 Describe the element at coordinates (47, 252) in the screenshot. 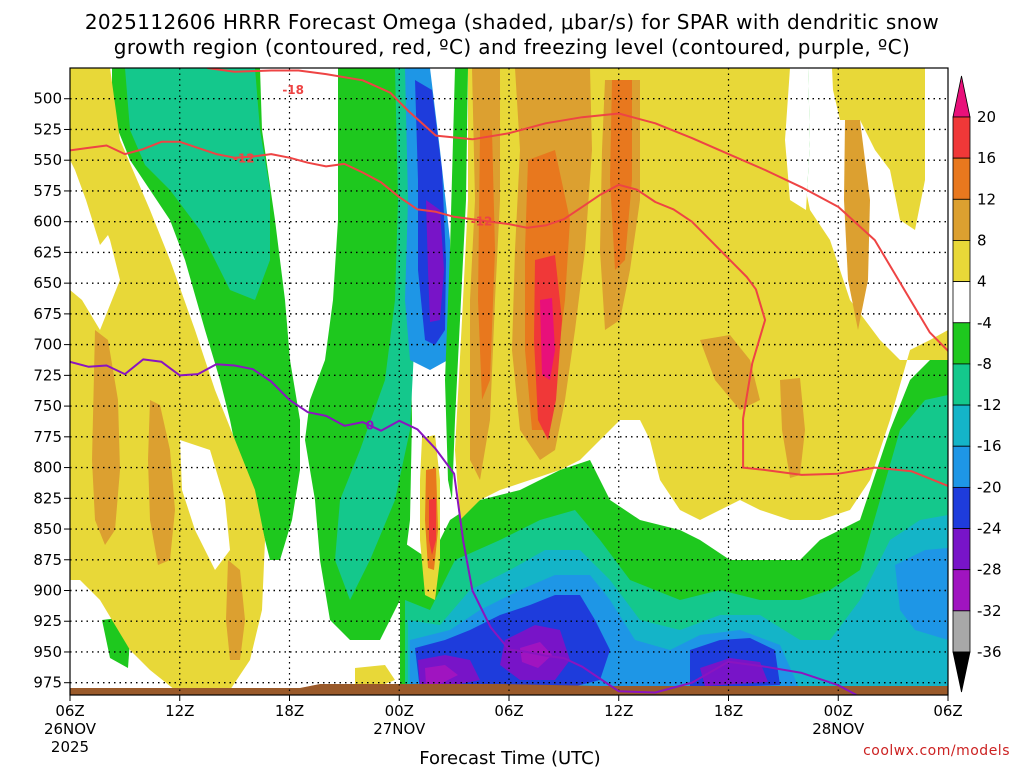

I see `y-tick-label: 625` at that location.